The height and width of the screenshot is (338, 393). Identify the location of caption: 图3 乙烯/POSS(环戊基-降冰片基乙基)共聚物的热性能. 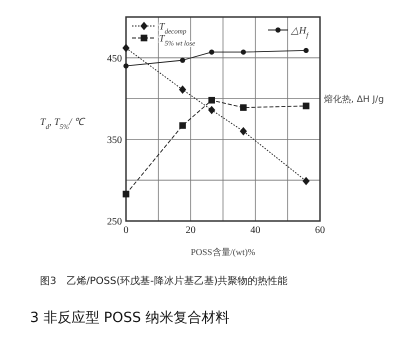
(164, 281).